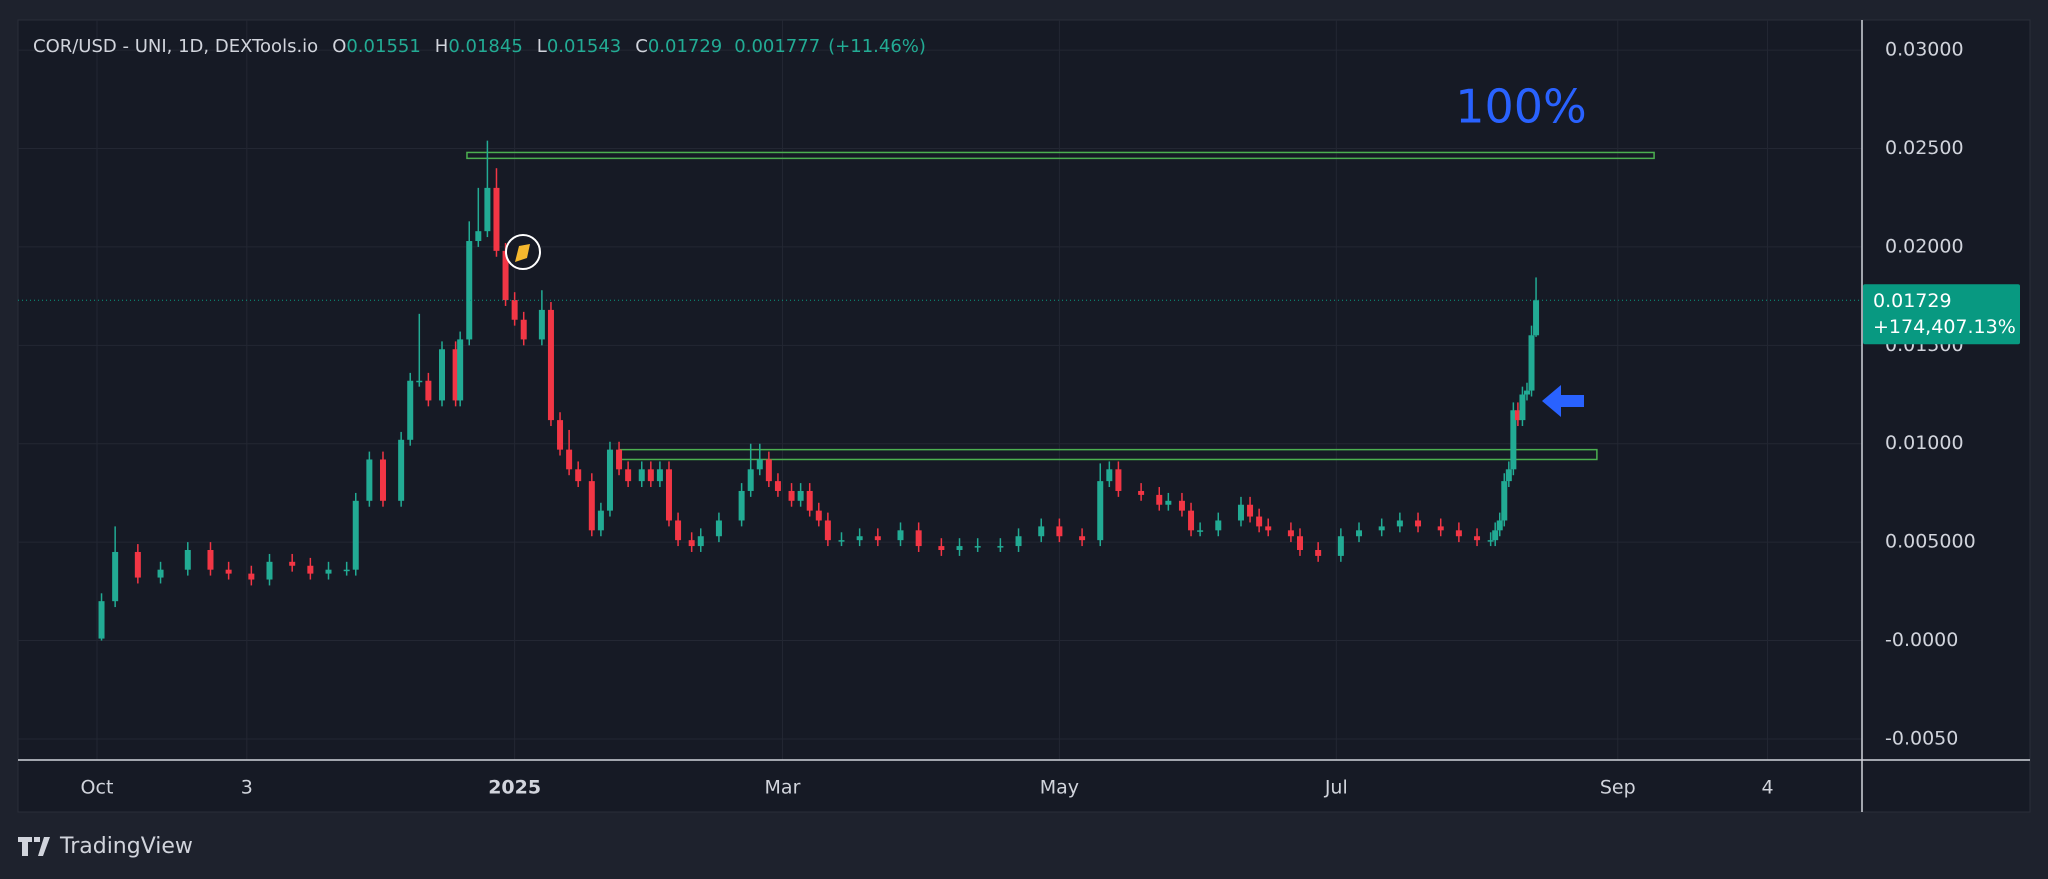 The height and width of the screenshot is (879, 2048). I want to click on y-tick-label: 0.005000, so click(1930, 542).